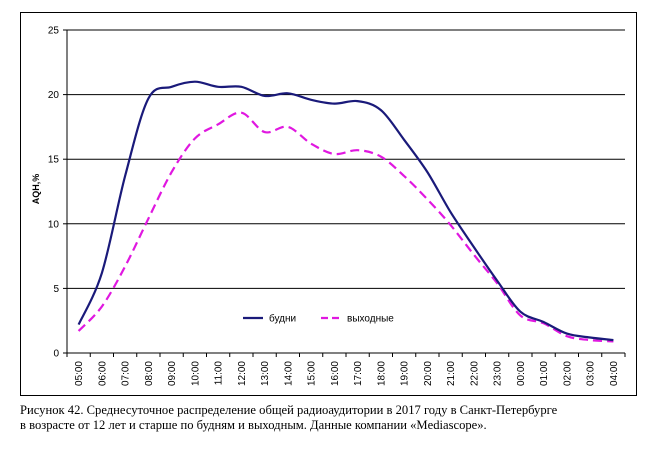  I want to click on y-tick-label: 15, so click(54, 160).